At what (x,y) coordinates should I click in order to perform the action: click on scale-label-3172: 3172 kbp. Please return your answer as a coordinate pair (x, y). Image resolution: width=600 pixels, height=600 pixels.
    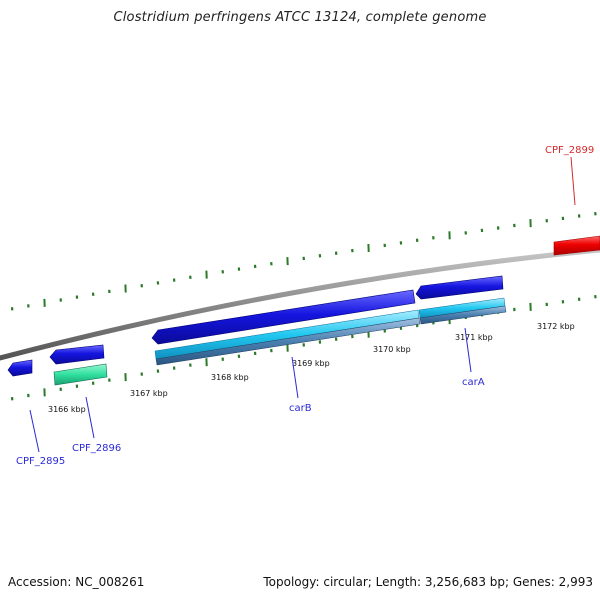
    Looking at the image, I should click on (556, 326).